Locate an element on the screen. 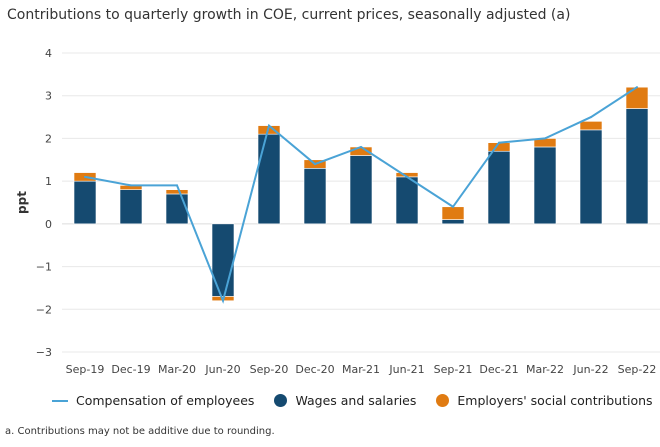 This screenshot has height=447, width=660. x-tick-label: Mar-20 is located at coordinates (177, 369).